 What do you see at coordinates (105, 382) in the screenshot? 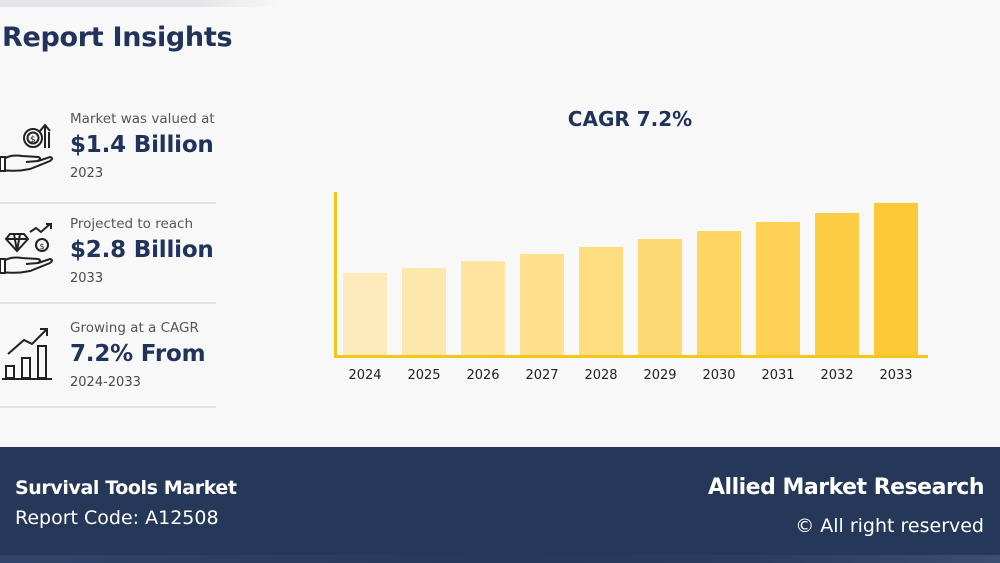
I see `stat-period: 2024-2033` at bounding box center [105, 382].